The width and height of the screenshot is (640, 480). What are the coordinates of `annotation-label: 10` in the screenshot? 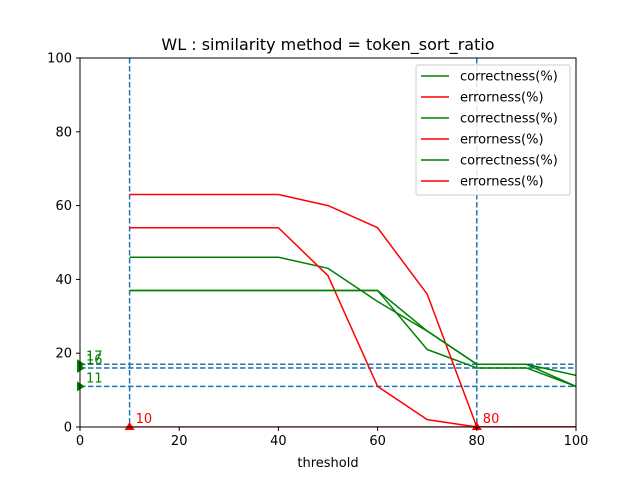 It's located at (144, 419).